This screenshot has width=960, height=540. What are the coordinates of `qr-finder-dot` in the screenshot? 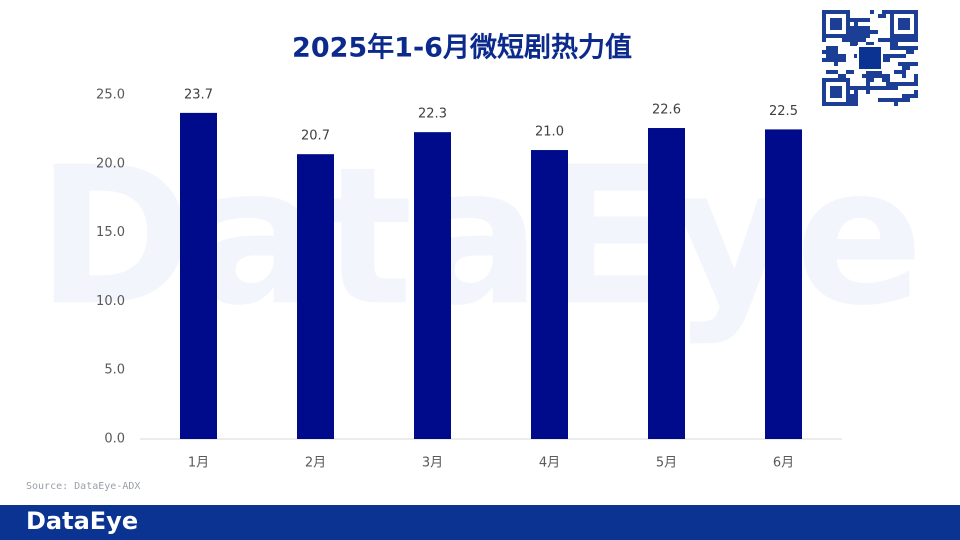 It's located at (904, 24).